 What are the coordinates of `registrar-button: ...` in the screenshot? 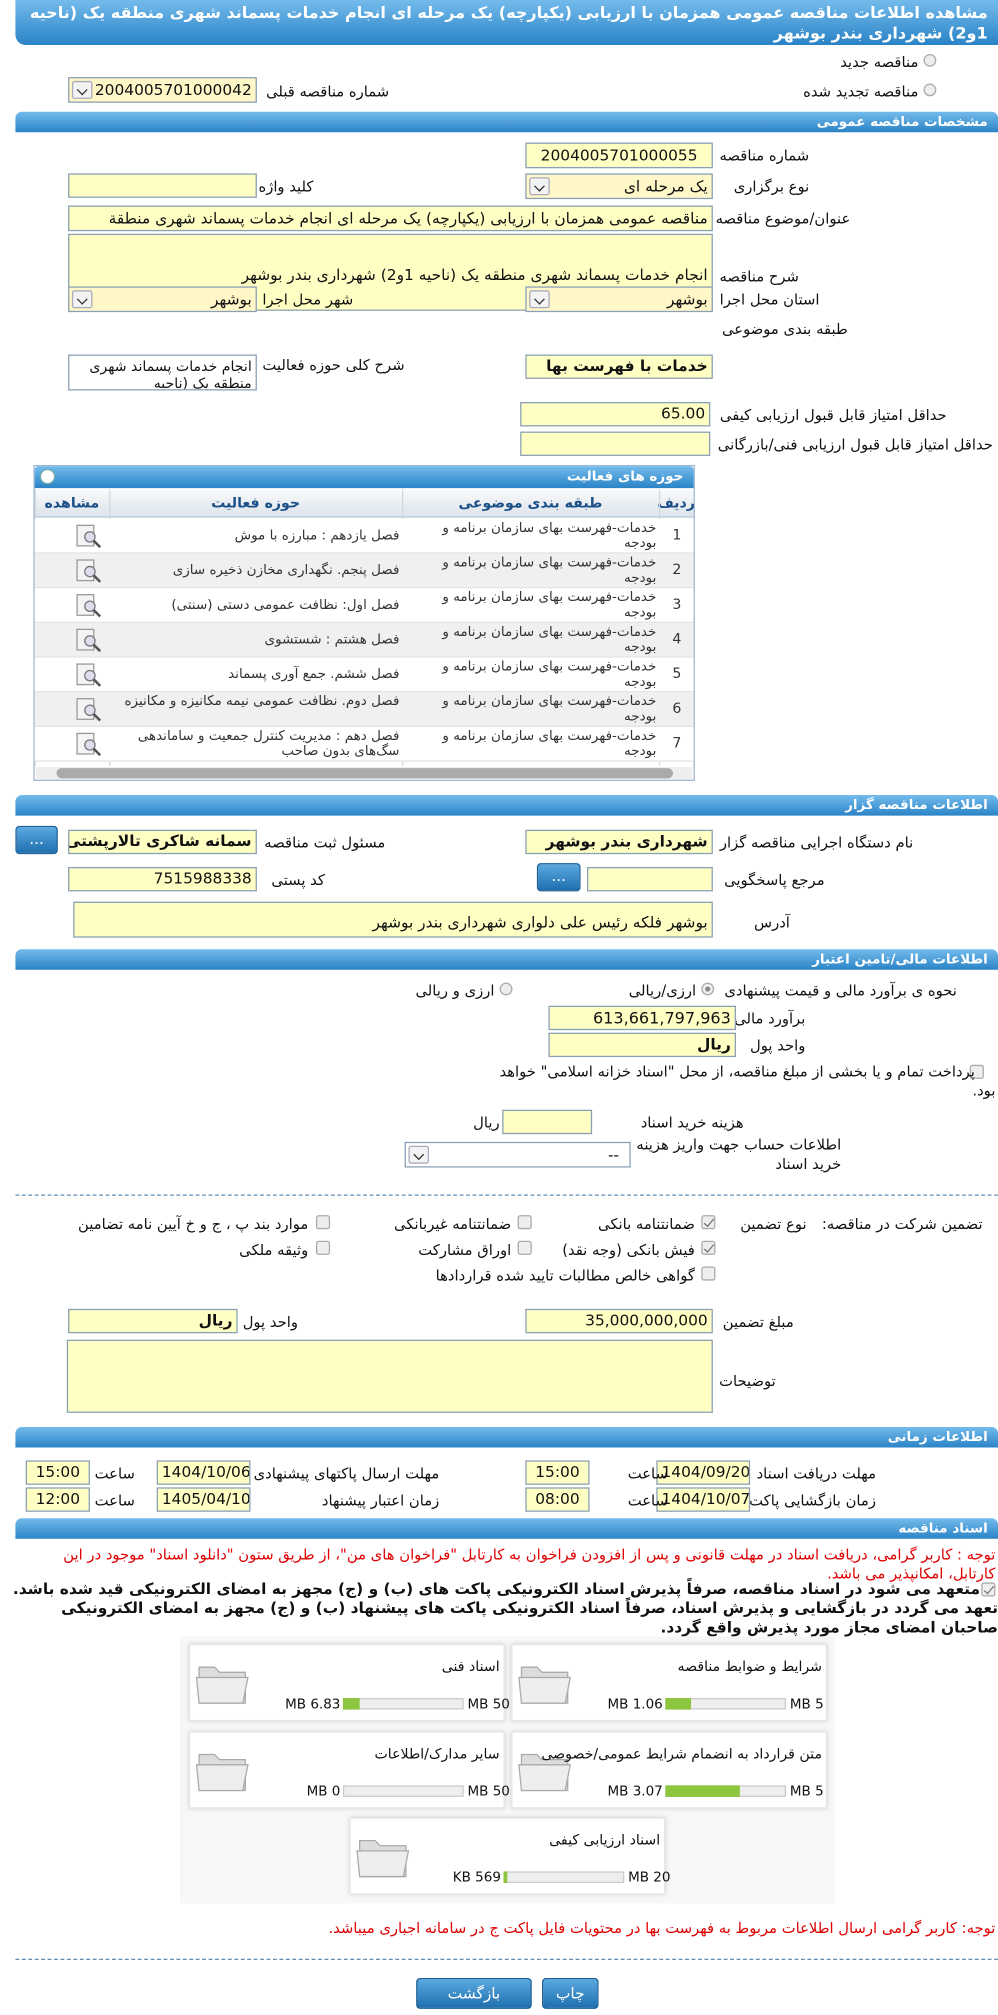 It's located at (36, 840).